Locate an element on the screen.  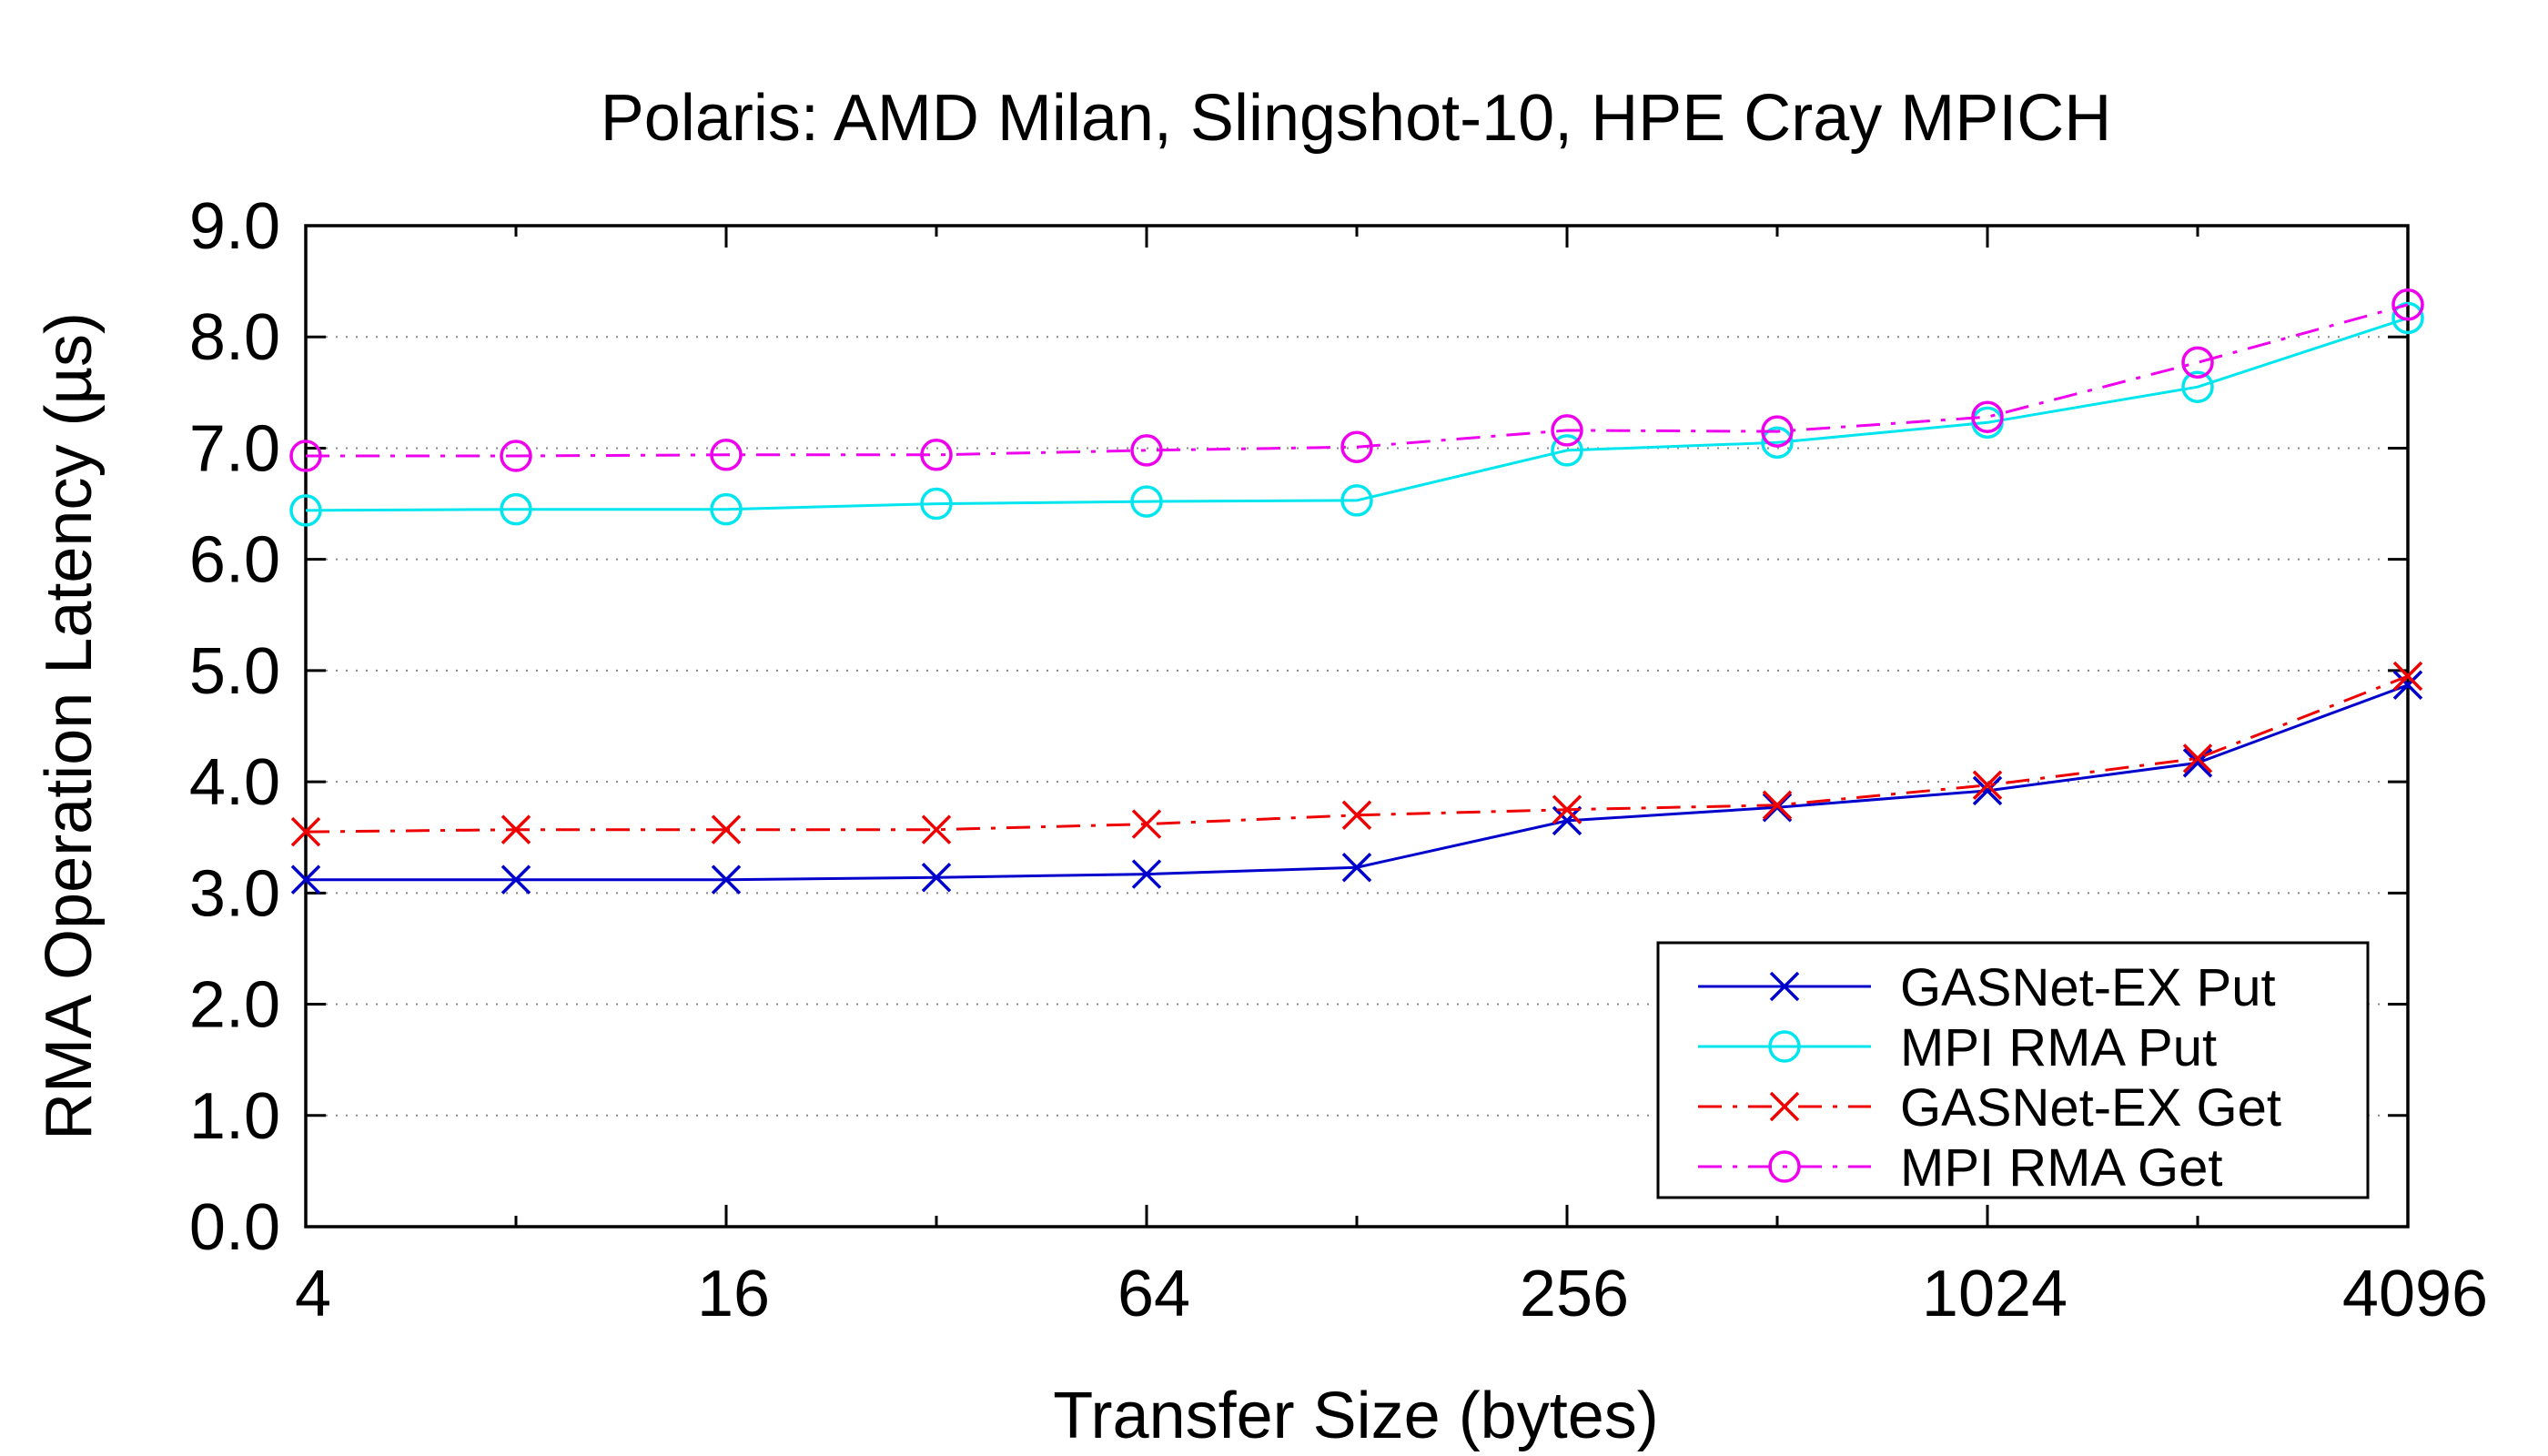
y-tick-label: 8.0 is located at coordinates (235, 338).